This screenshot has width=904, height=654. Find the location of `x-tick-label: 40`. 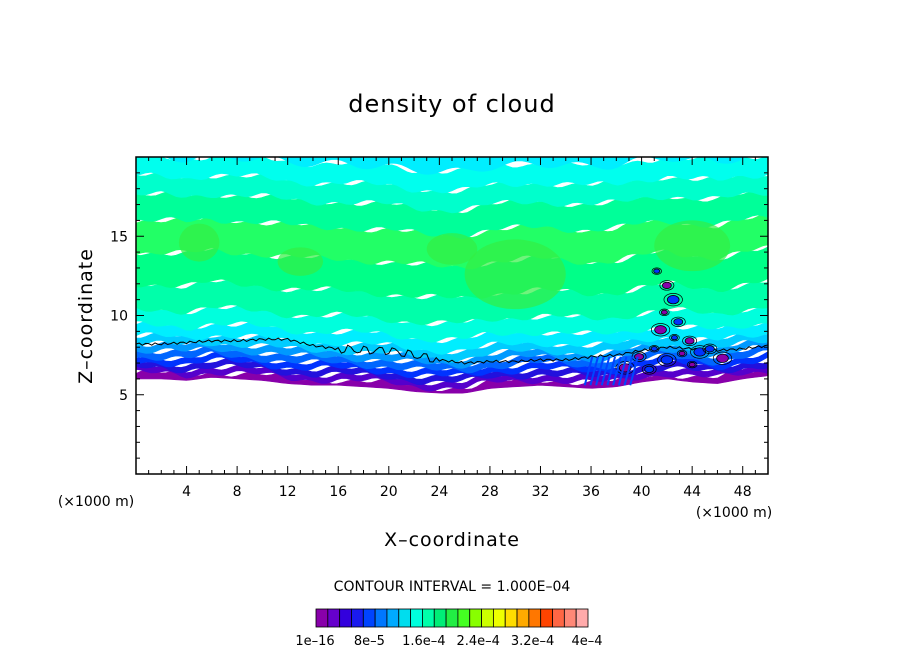

x-tick-label: 40 is located at coordinates (642, 492).